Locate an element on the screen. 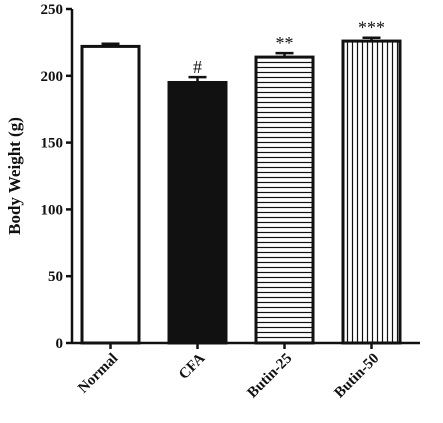 Image resolution: width=443 pixels, height=423 pixels. y-tick-label: 150 is located at coordinates (52, 144).